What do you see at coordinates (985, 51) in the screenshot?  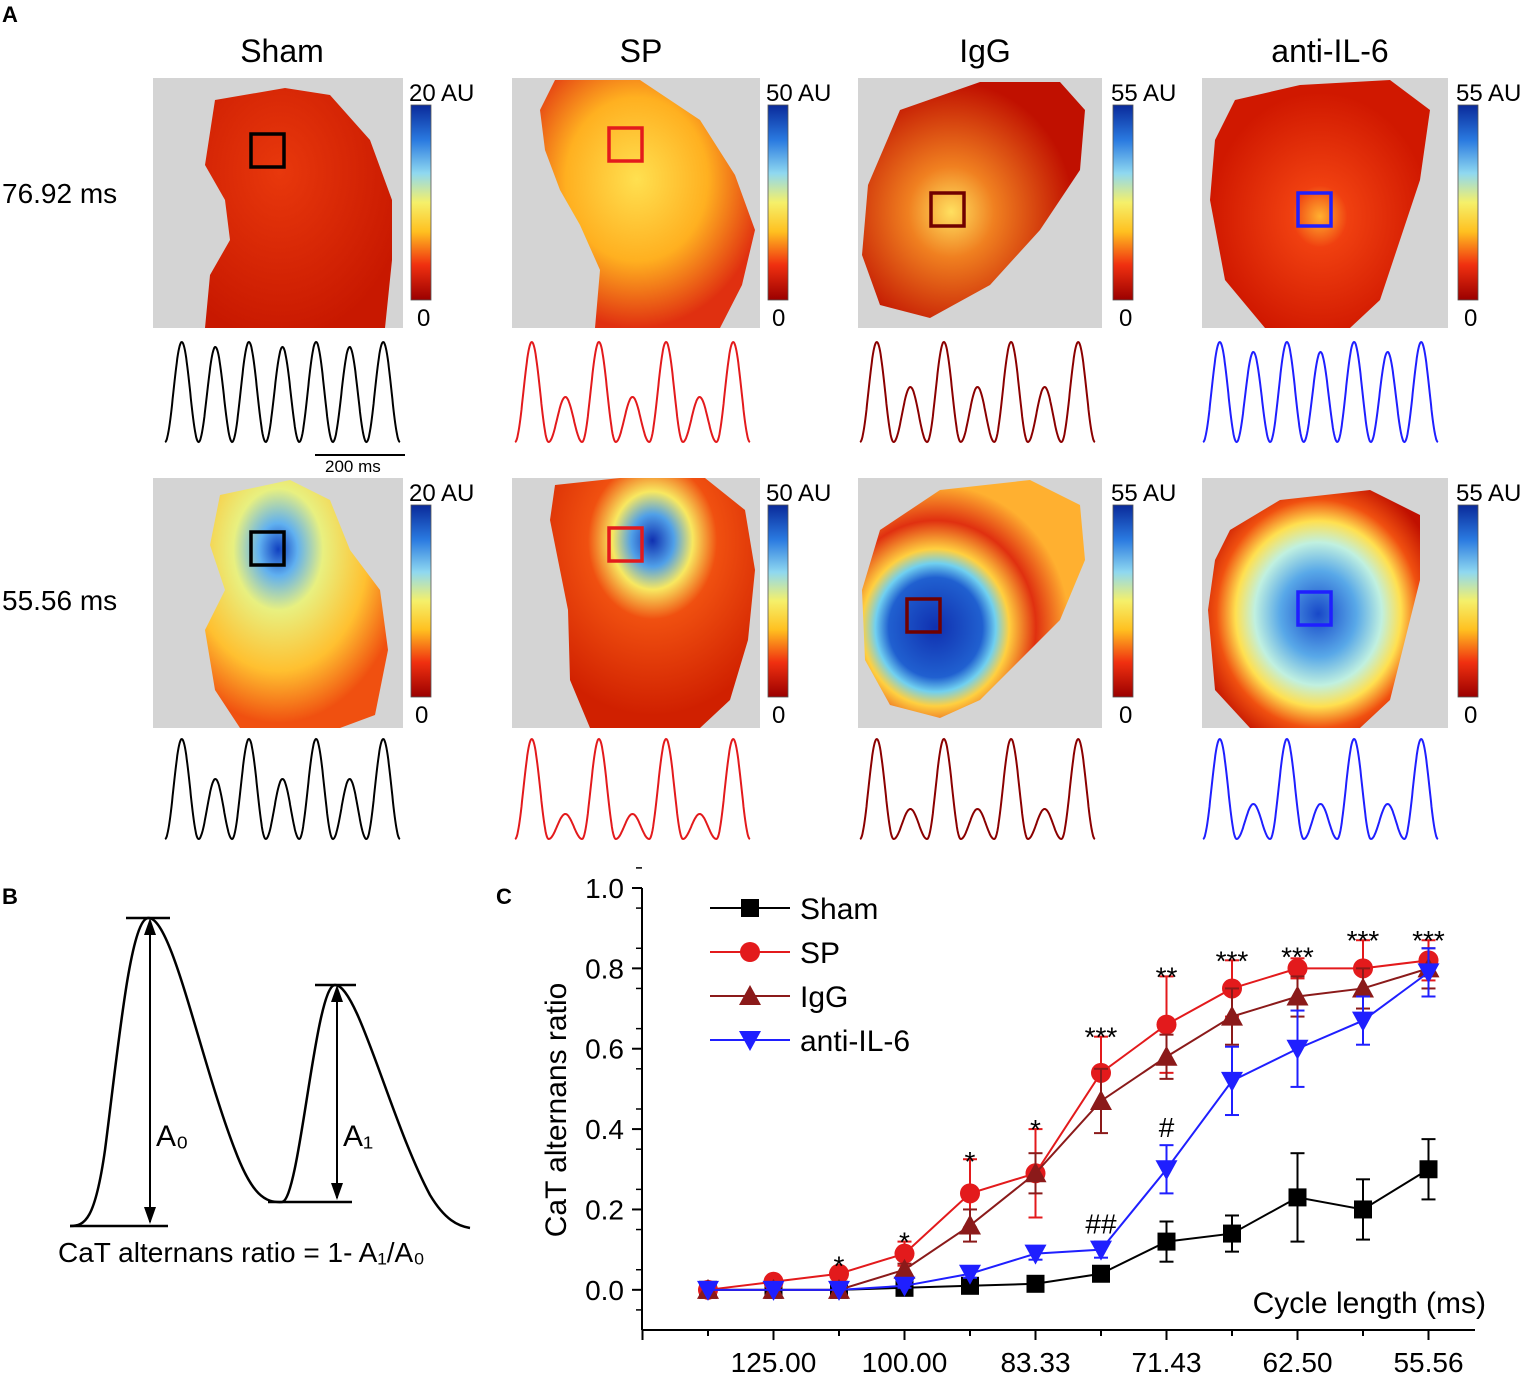 I see `column-title-igg: IgG` at bounding box center [985, 51].